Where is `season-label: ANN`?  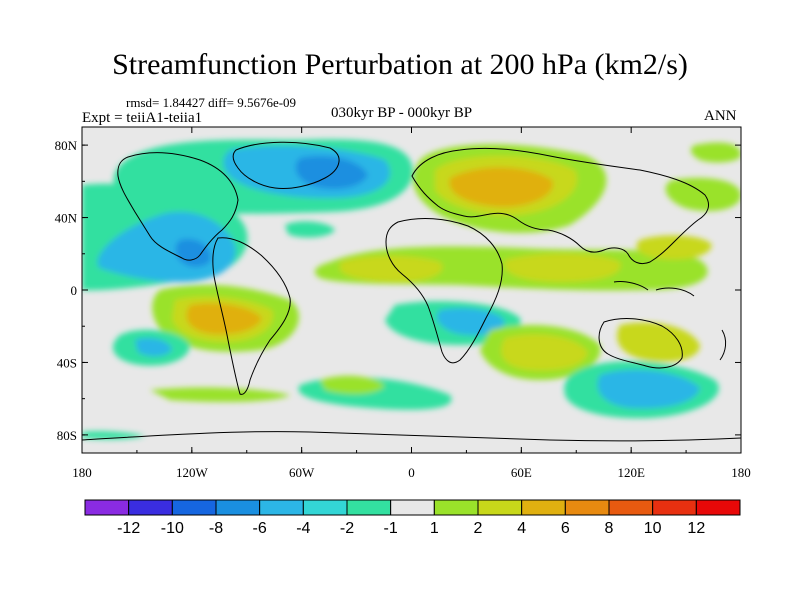 season-label: ANN is located at coordinates (720, 116).